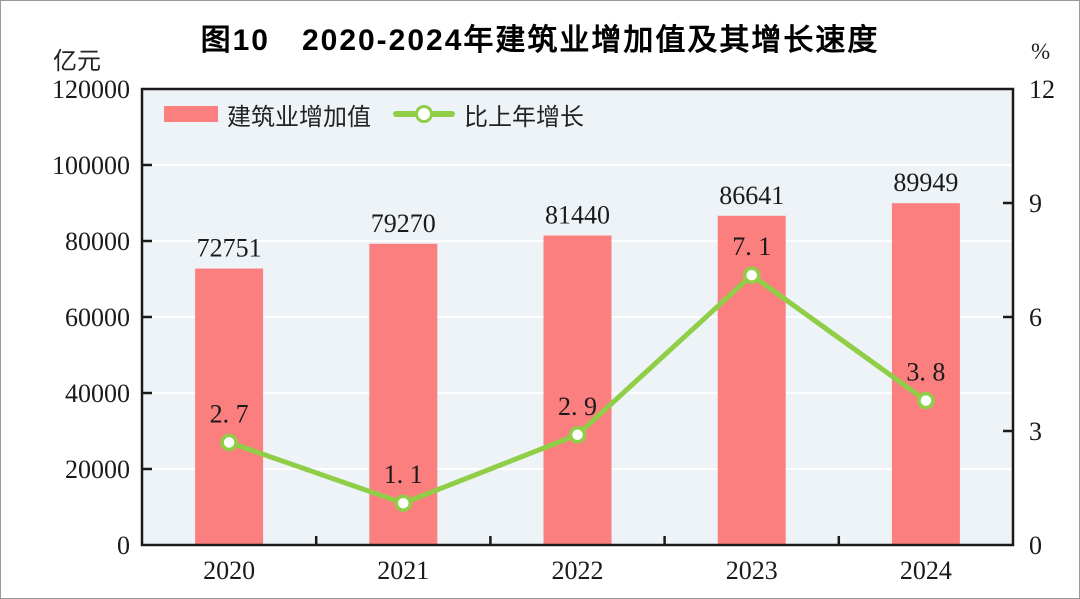 Image resolution: width=1080 pixels, height=599 pixels. I want to click on right-axis-unit-label: %, so click(1041, 51).